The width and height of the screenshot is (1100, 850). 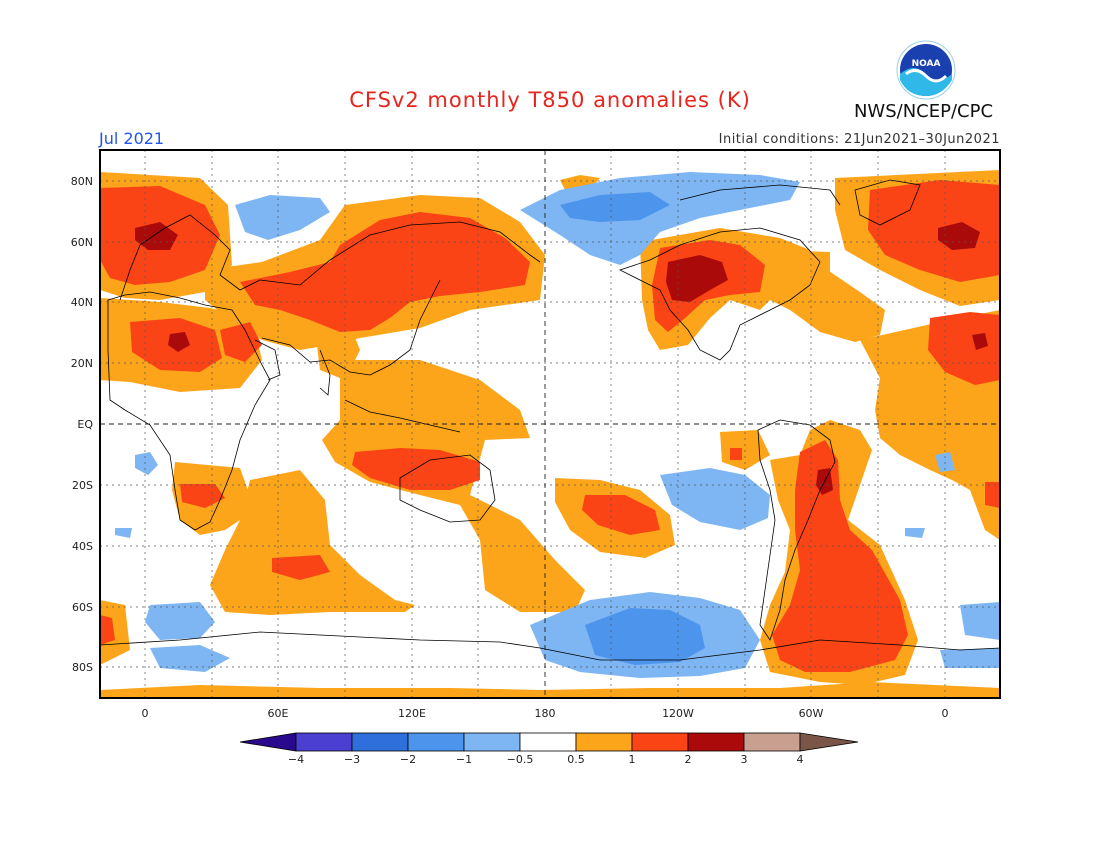 What do you see at coordinates (632, 428) in the screenshot?
I see `cool-moderate-anomaly` at bounding box center [632, 428].